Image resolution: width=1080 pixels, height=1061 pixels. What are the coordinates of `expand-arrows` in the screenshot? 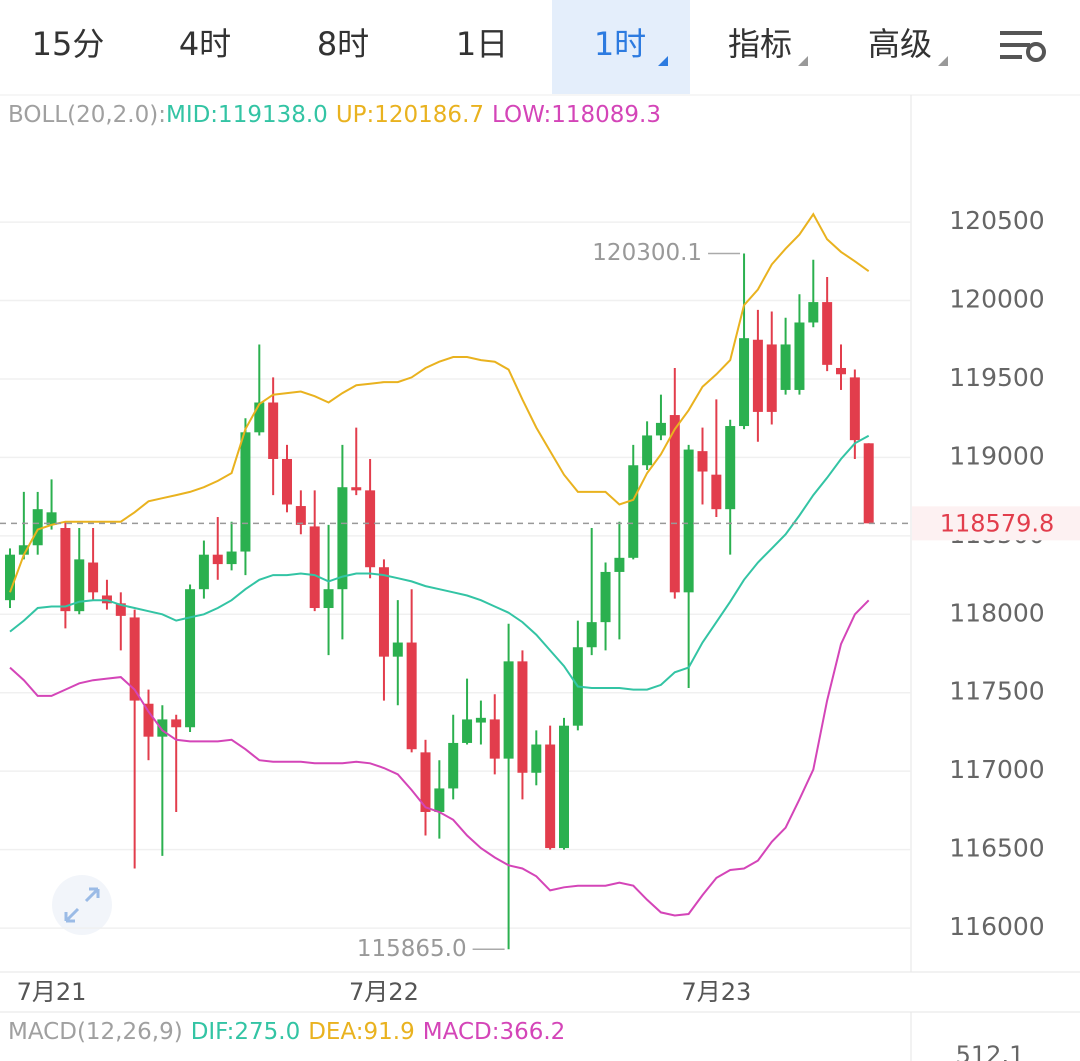 It's located at (82, 905).